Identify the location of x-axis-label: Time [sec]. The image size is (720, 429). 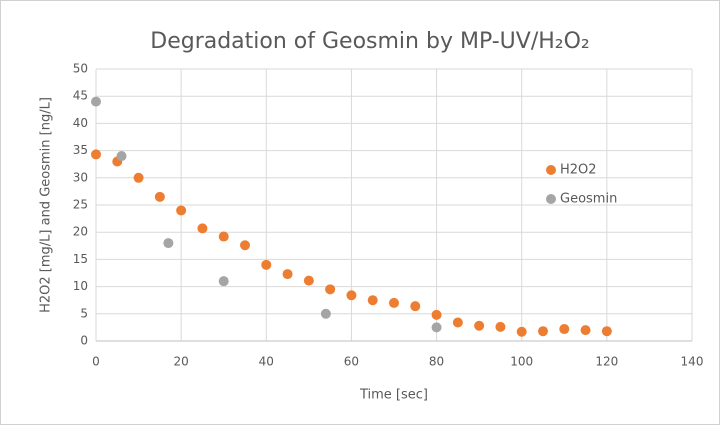
(393, 395).